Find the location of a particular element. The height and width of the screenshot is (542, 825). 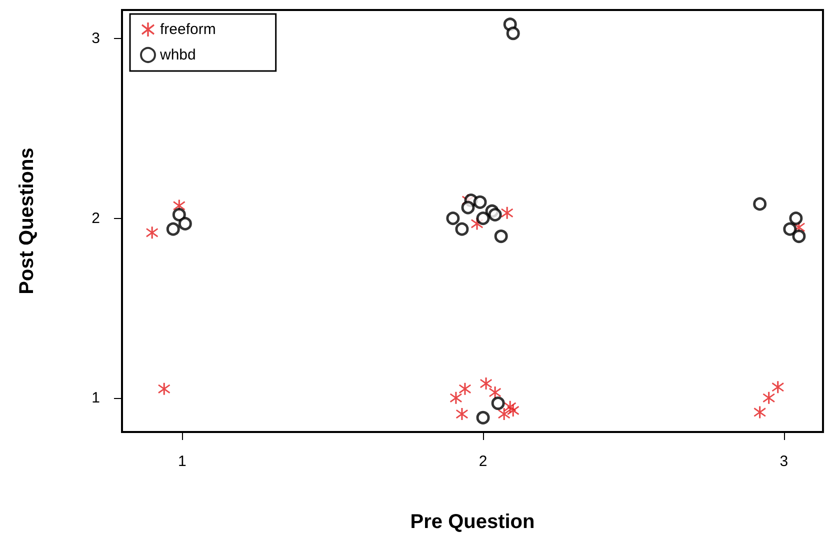

legend-label: freeform is located at coordinates (188, 29).